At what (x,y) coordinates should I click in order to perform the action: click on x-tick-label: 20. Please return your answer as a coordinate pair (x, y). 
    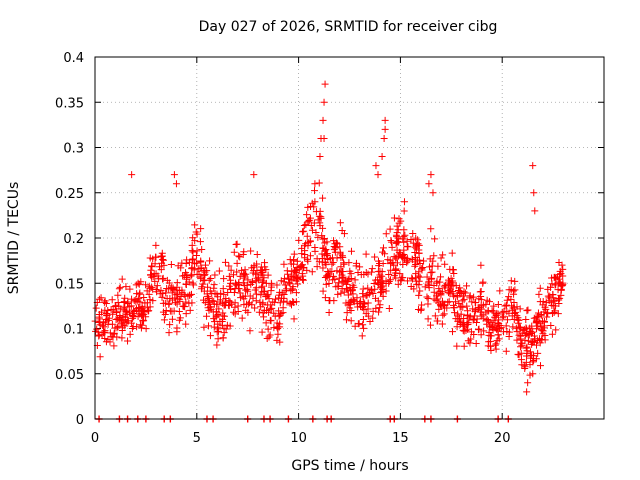
    Looking at the image, I should click on (502, 438).